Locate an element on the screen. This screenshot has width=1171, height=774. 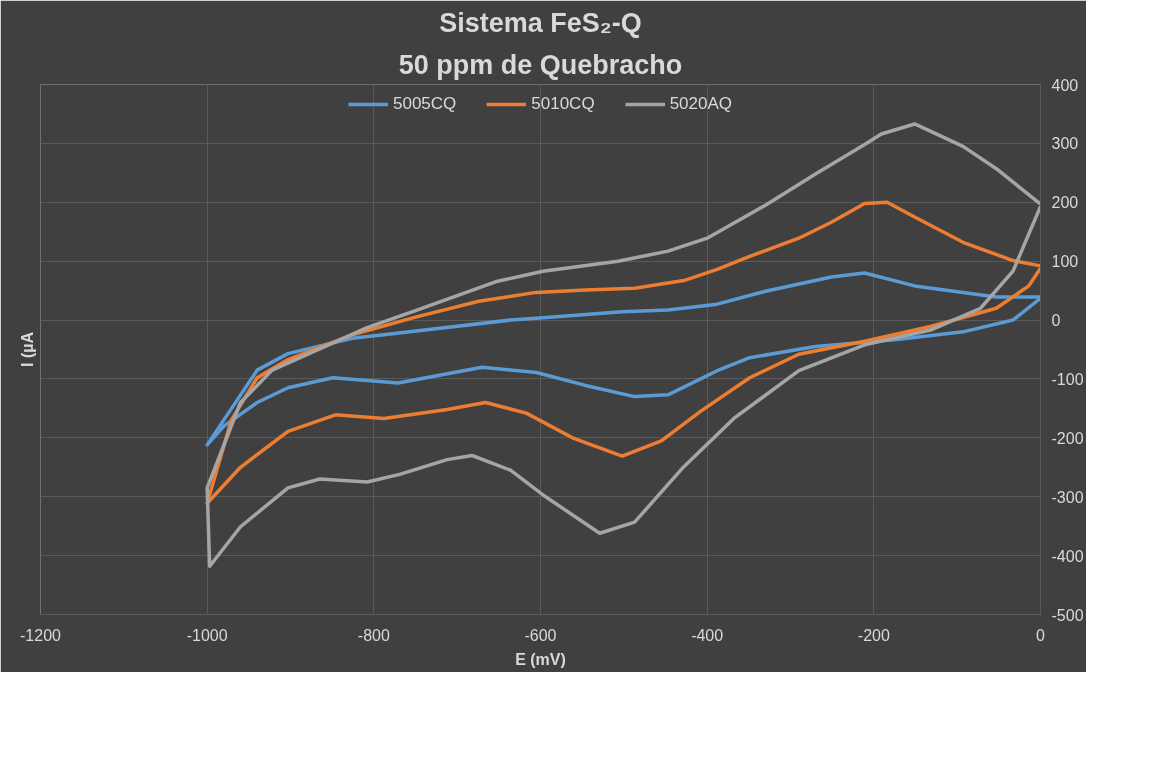
legend-label: 5020AQ is located at coordinates (701, 104).